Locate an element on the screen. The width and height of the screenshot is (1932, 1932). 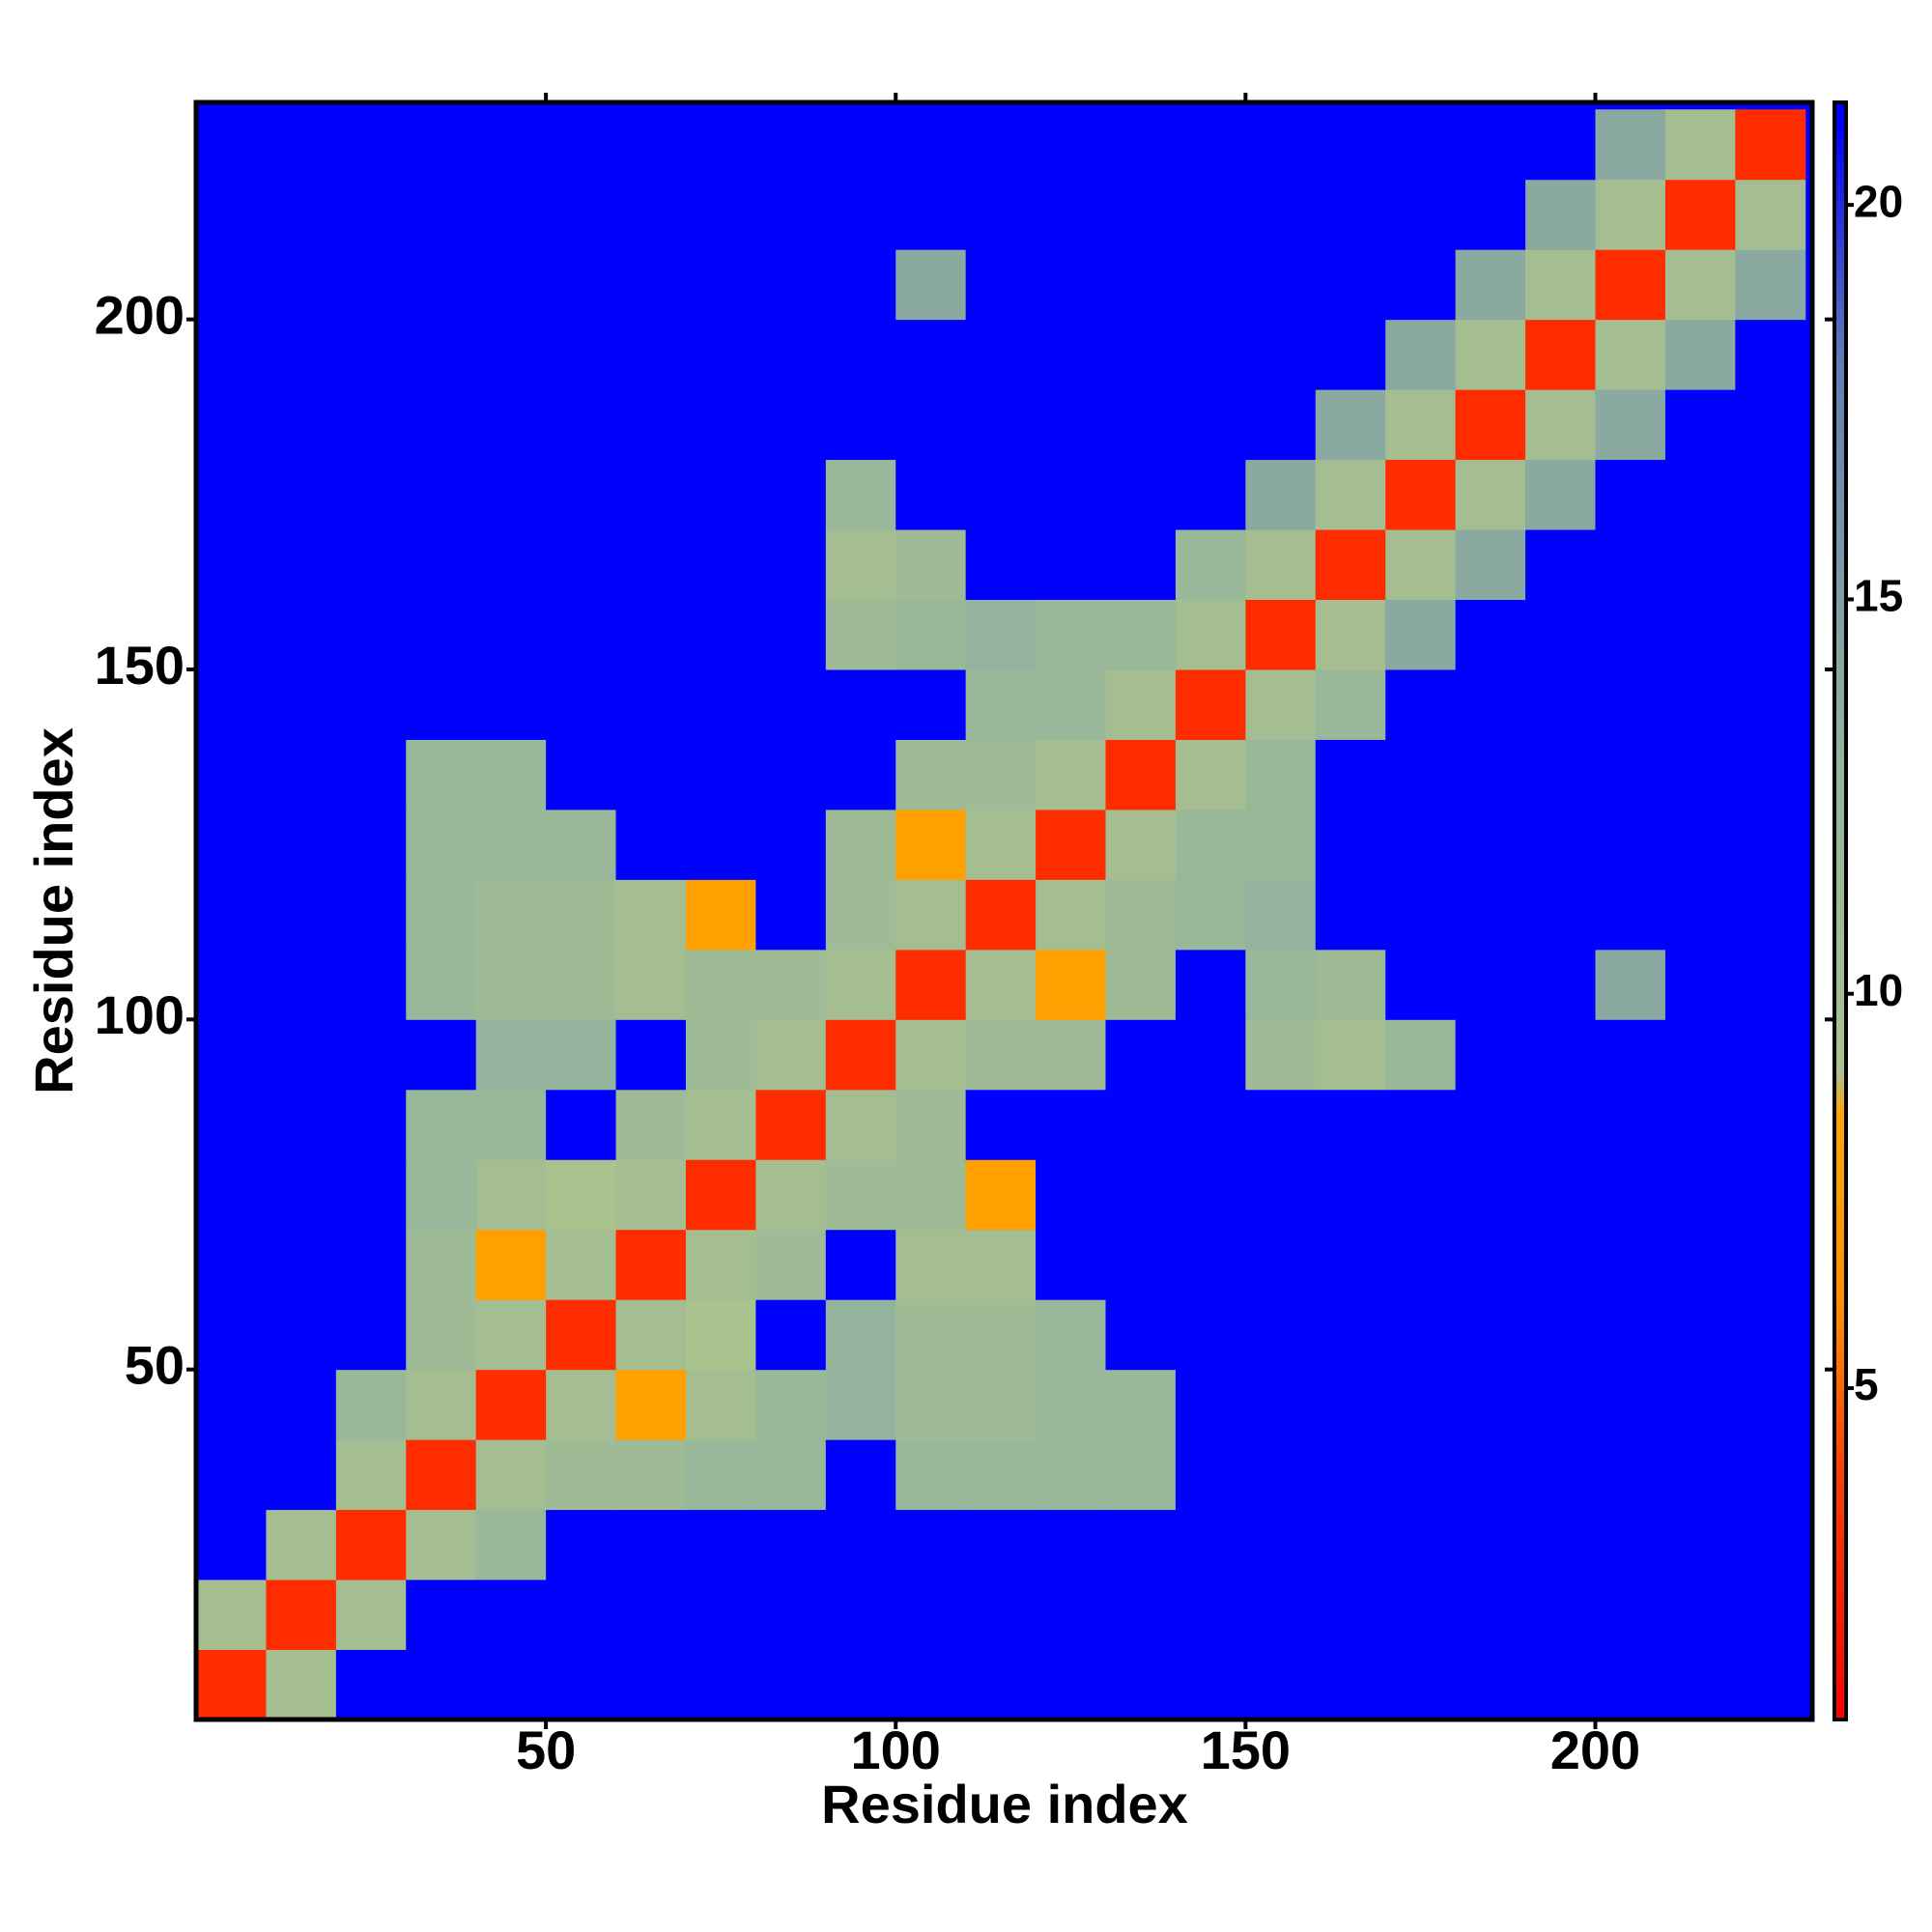
colorbar is located at coordinates (1840, 910).